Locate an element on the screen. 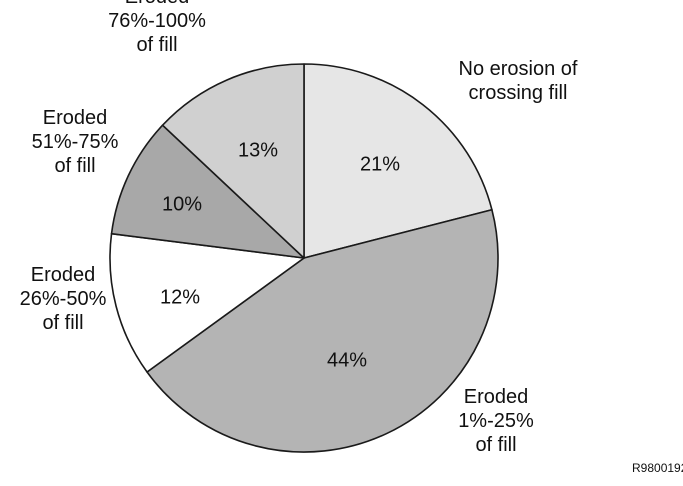 The image size is (683, 486). category-label-line: 26%-50% is located at coordinates (63, 299).